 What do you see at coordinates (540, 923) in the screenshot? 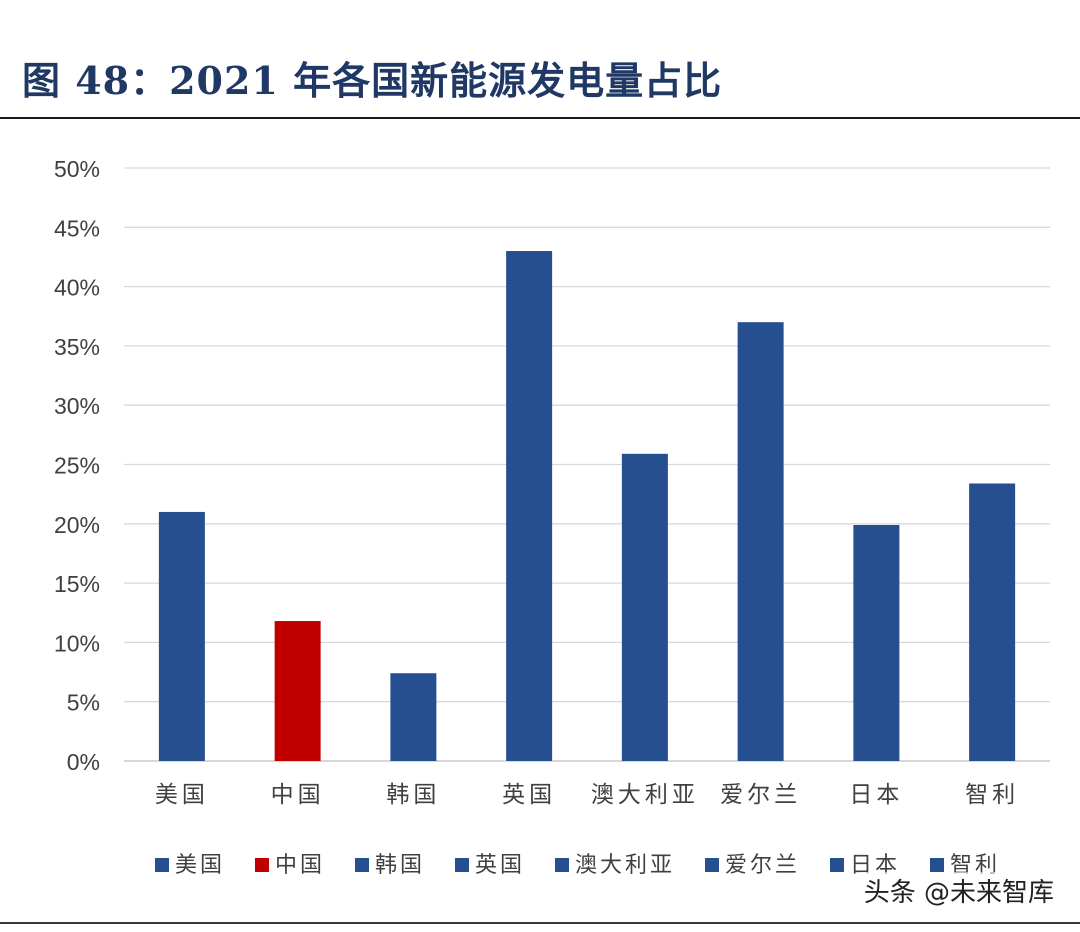
I see `bottom-divider` at bounding box center [540, 923].